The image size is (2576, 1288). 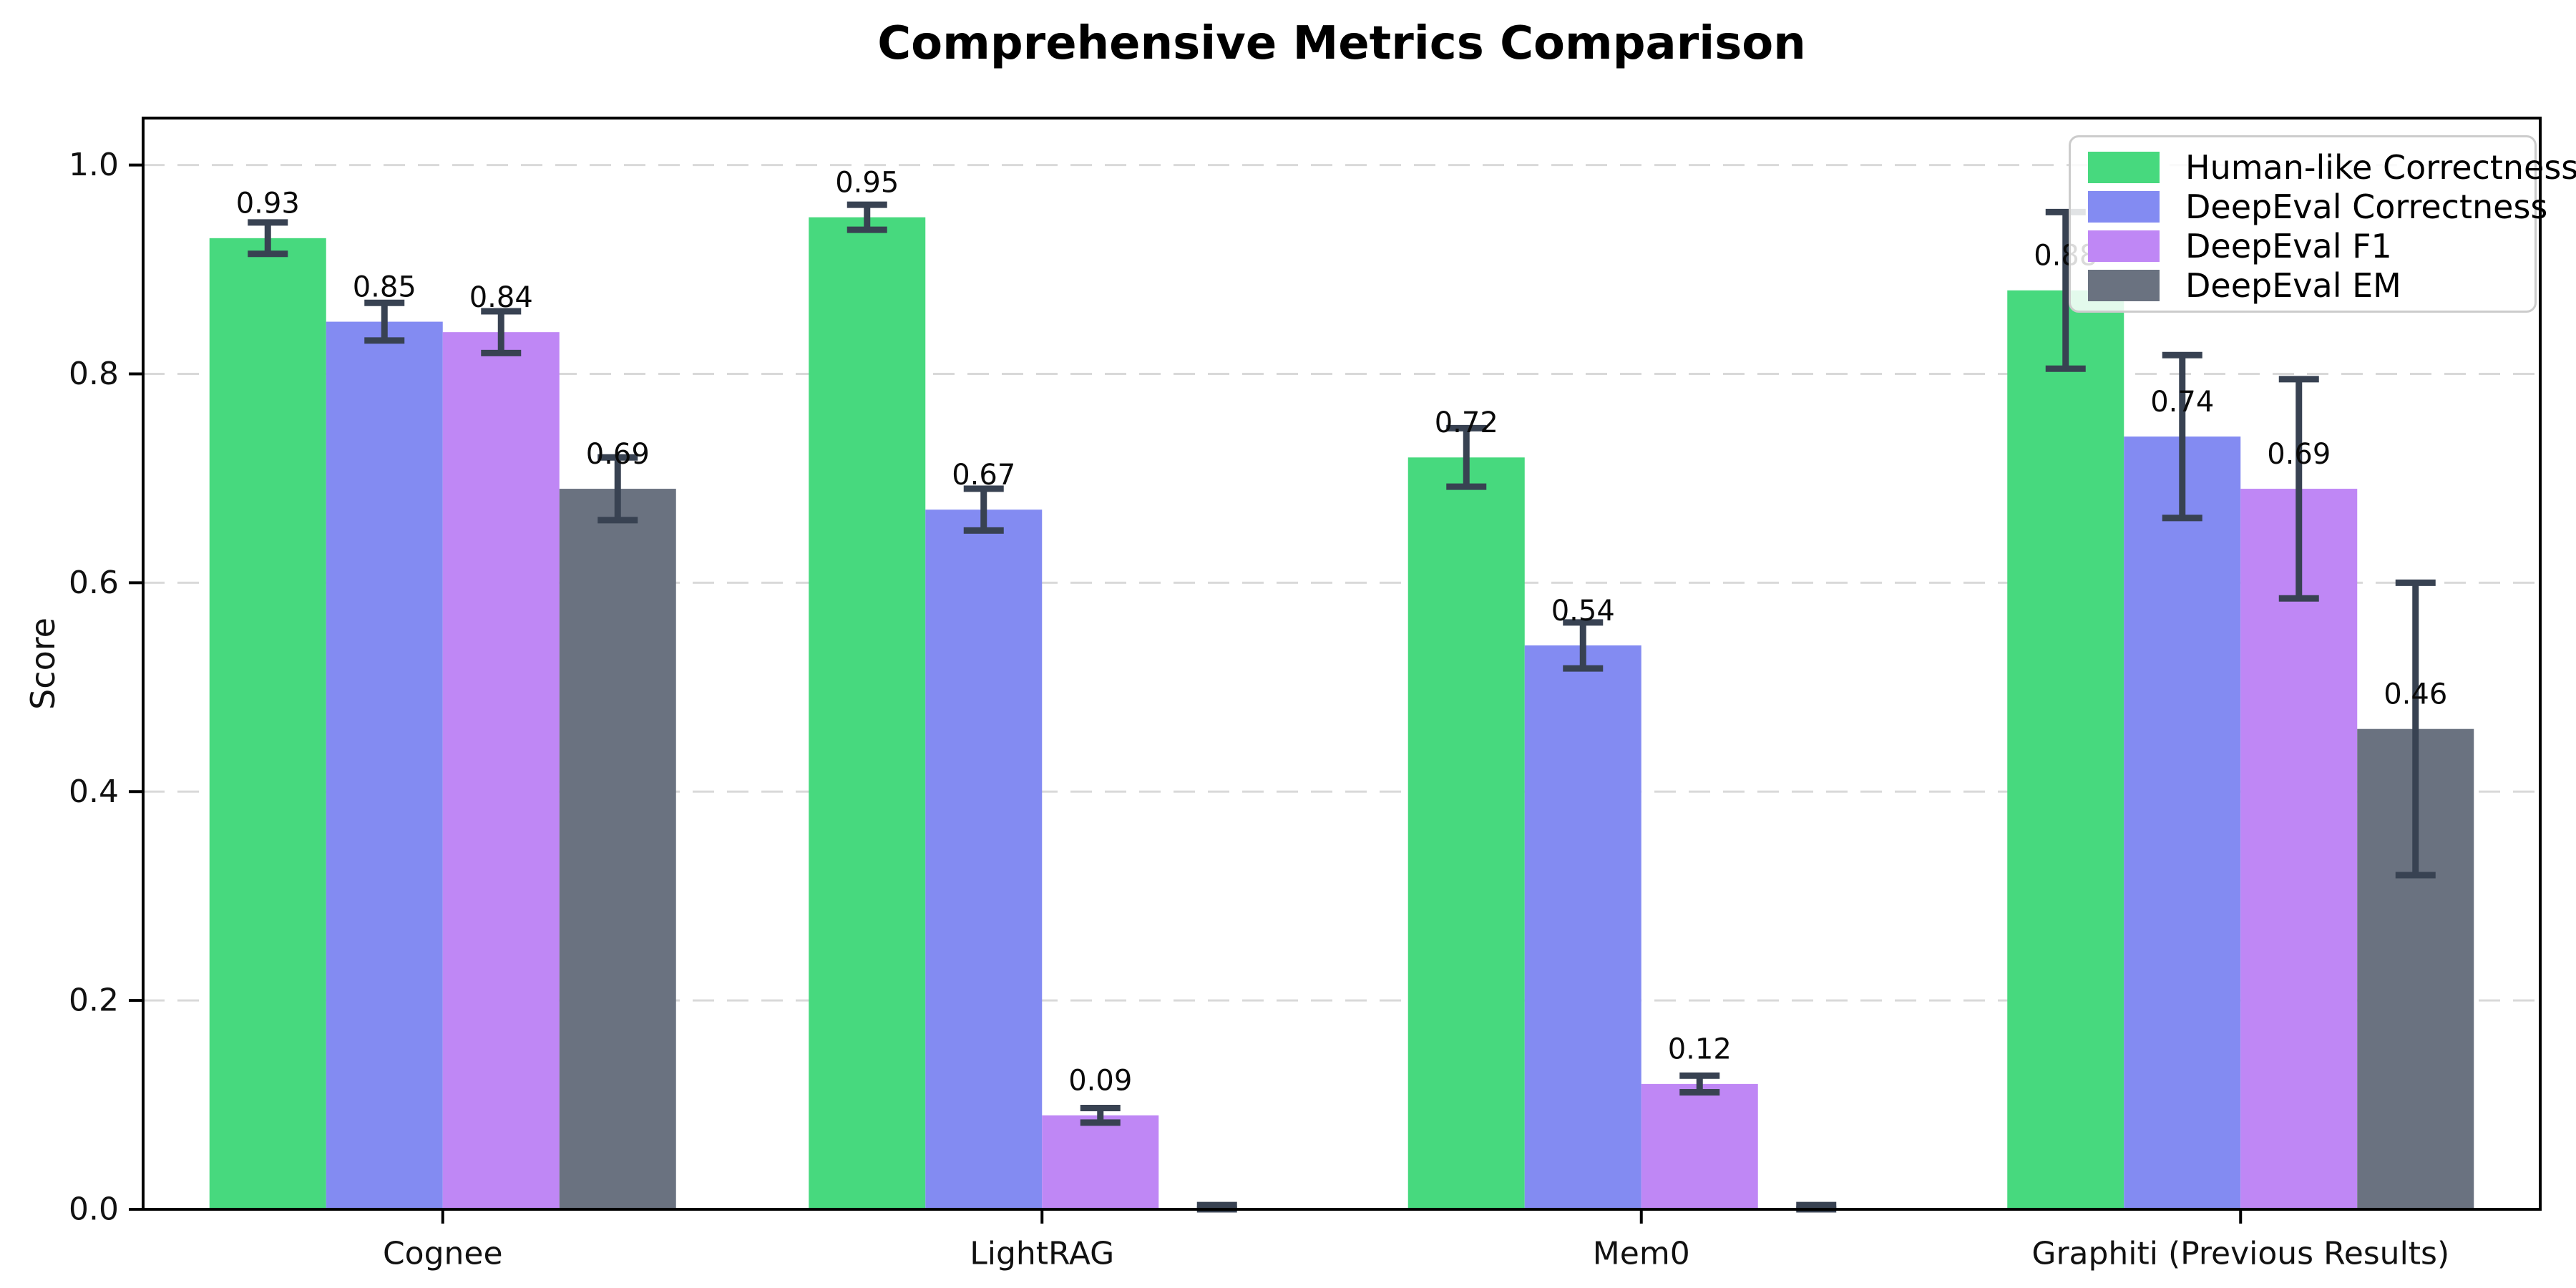 I want to click on bar-value-label: 0.67, so click(x=983, y=475).